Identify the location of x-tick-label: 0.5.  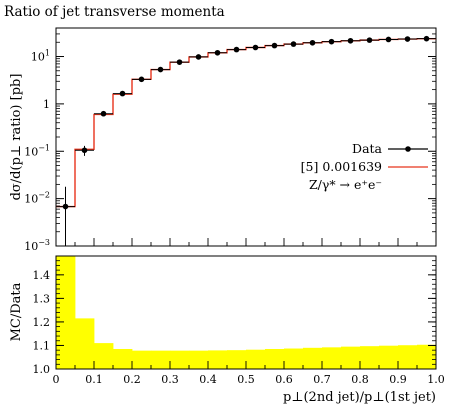
(246, 379).